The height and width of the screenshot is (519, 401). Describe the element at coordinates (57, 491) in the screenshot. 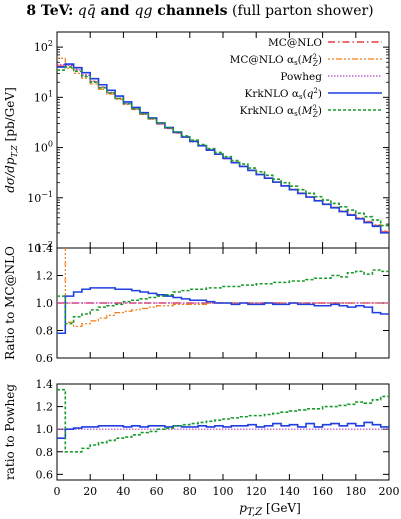

I see `x-tick-label: 0` at that location.